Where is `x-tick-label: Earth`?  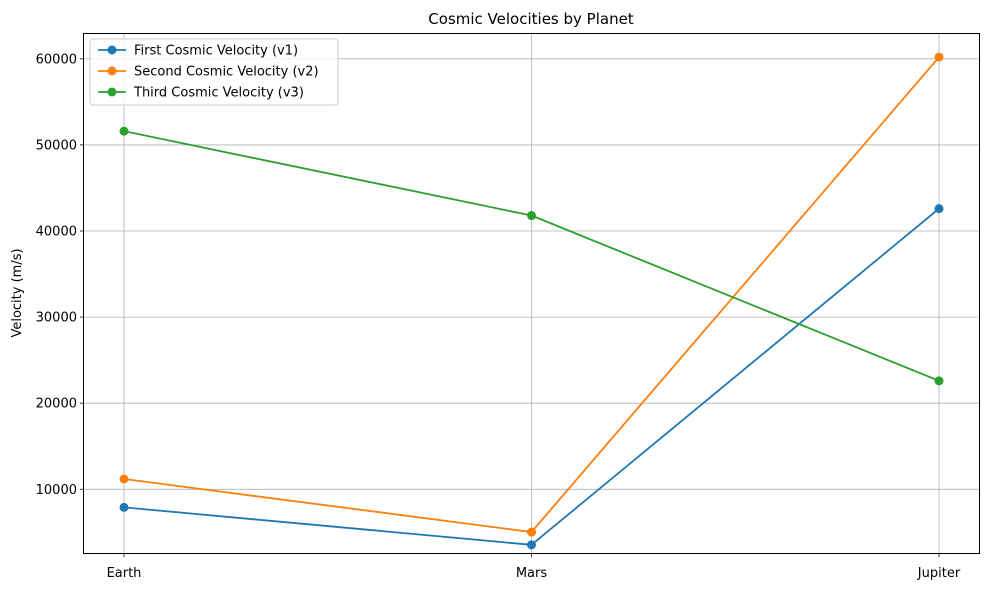
x-tick-label: Earth is located at coordinates (124, 573).